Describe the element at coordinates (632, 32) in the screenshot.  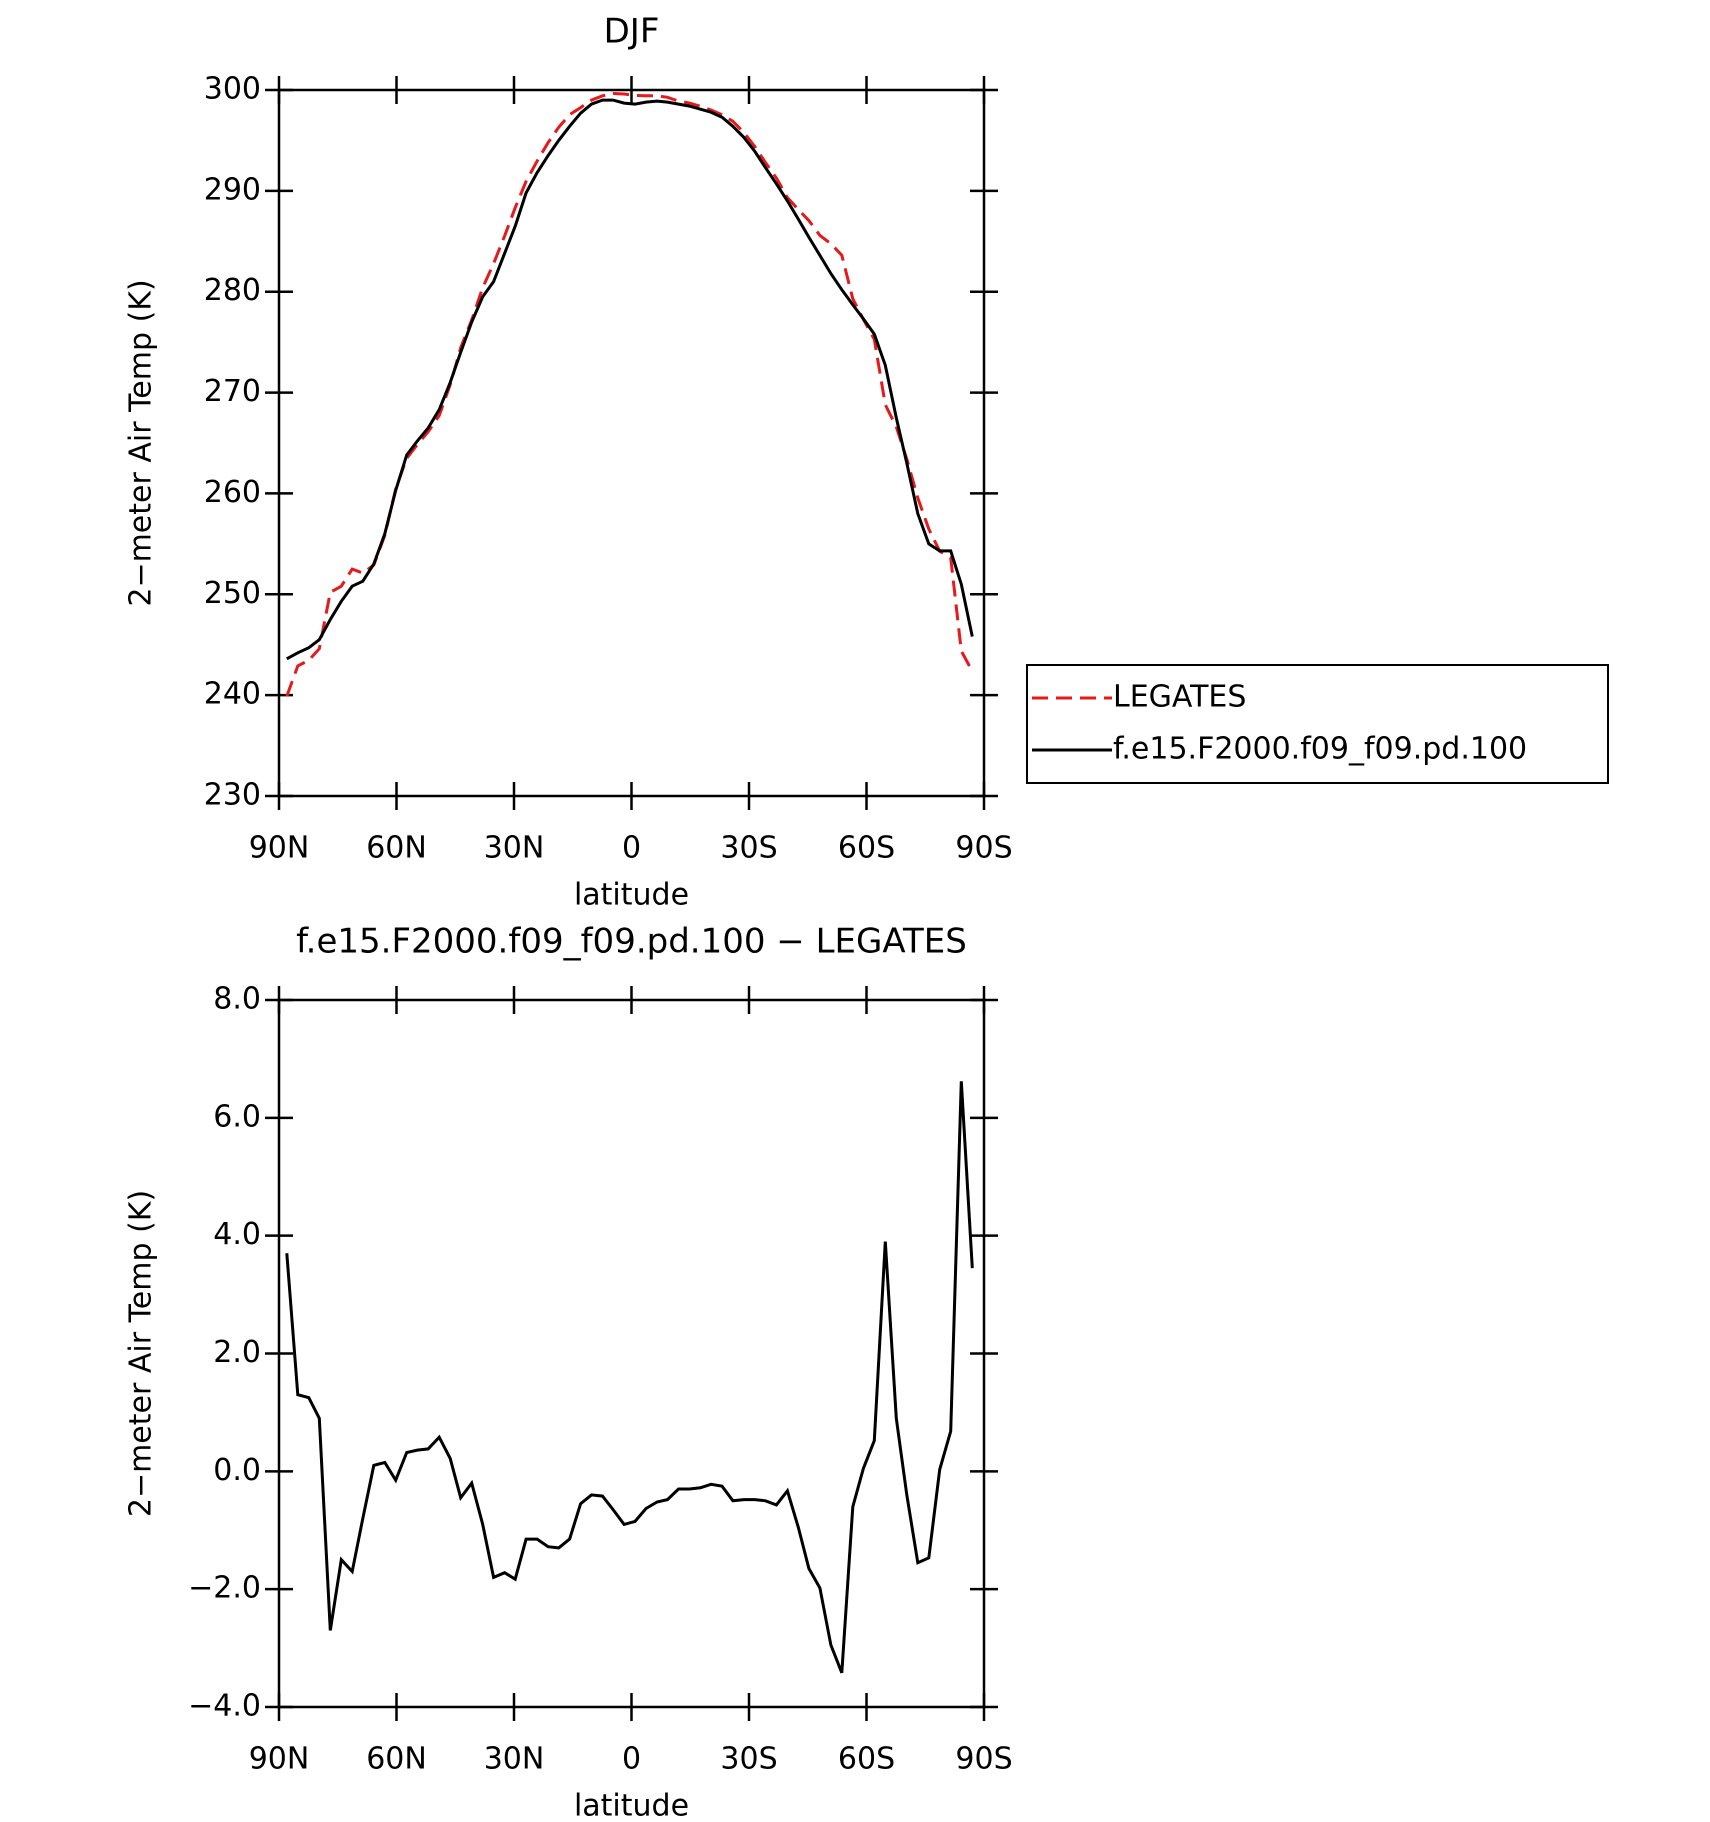
I see `chart-title: DJF` at that location.